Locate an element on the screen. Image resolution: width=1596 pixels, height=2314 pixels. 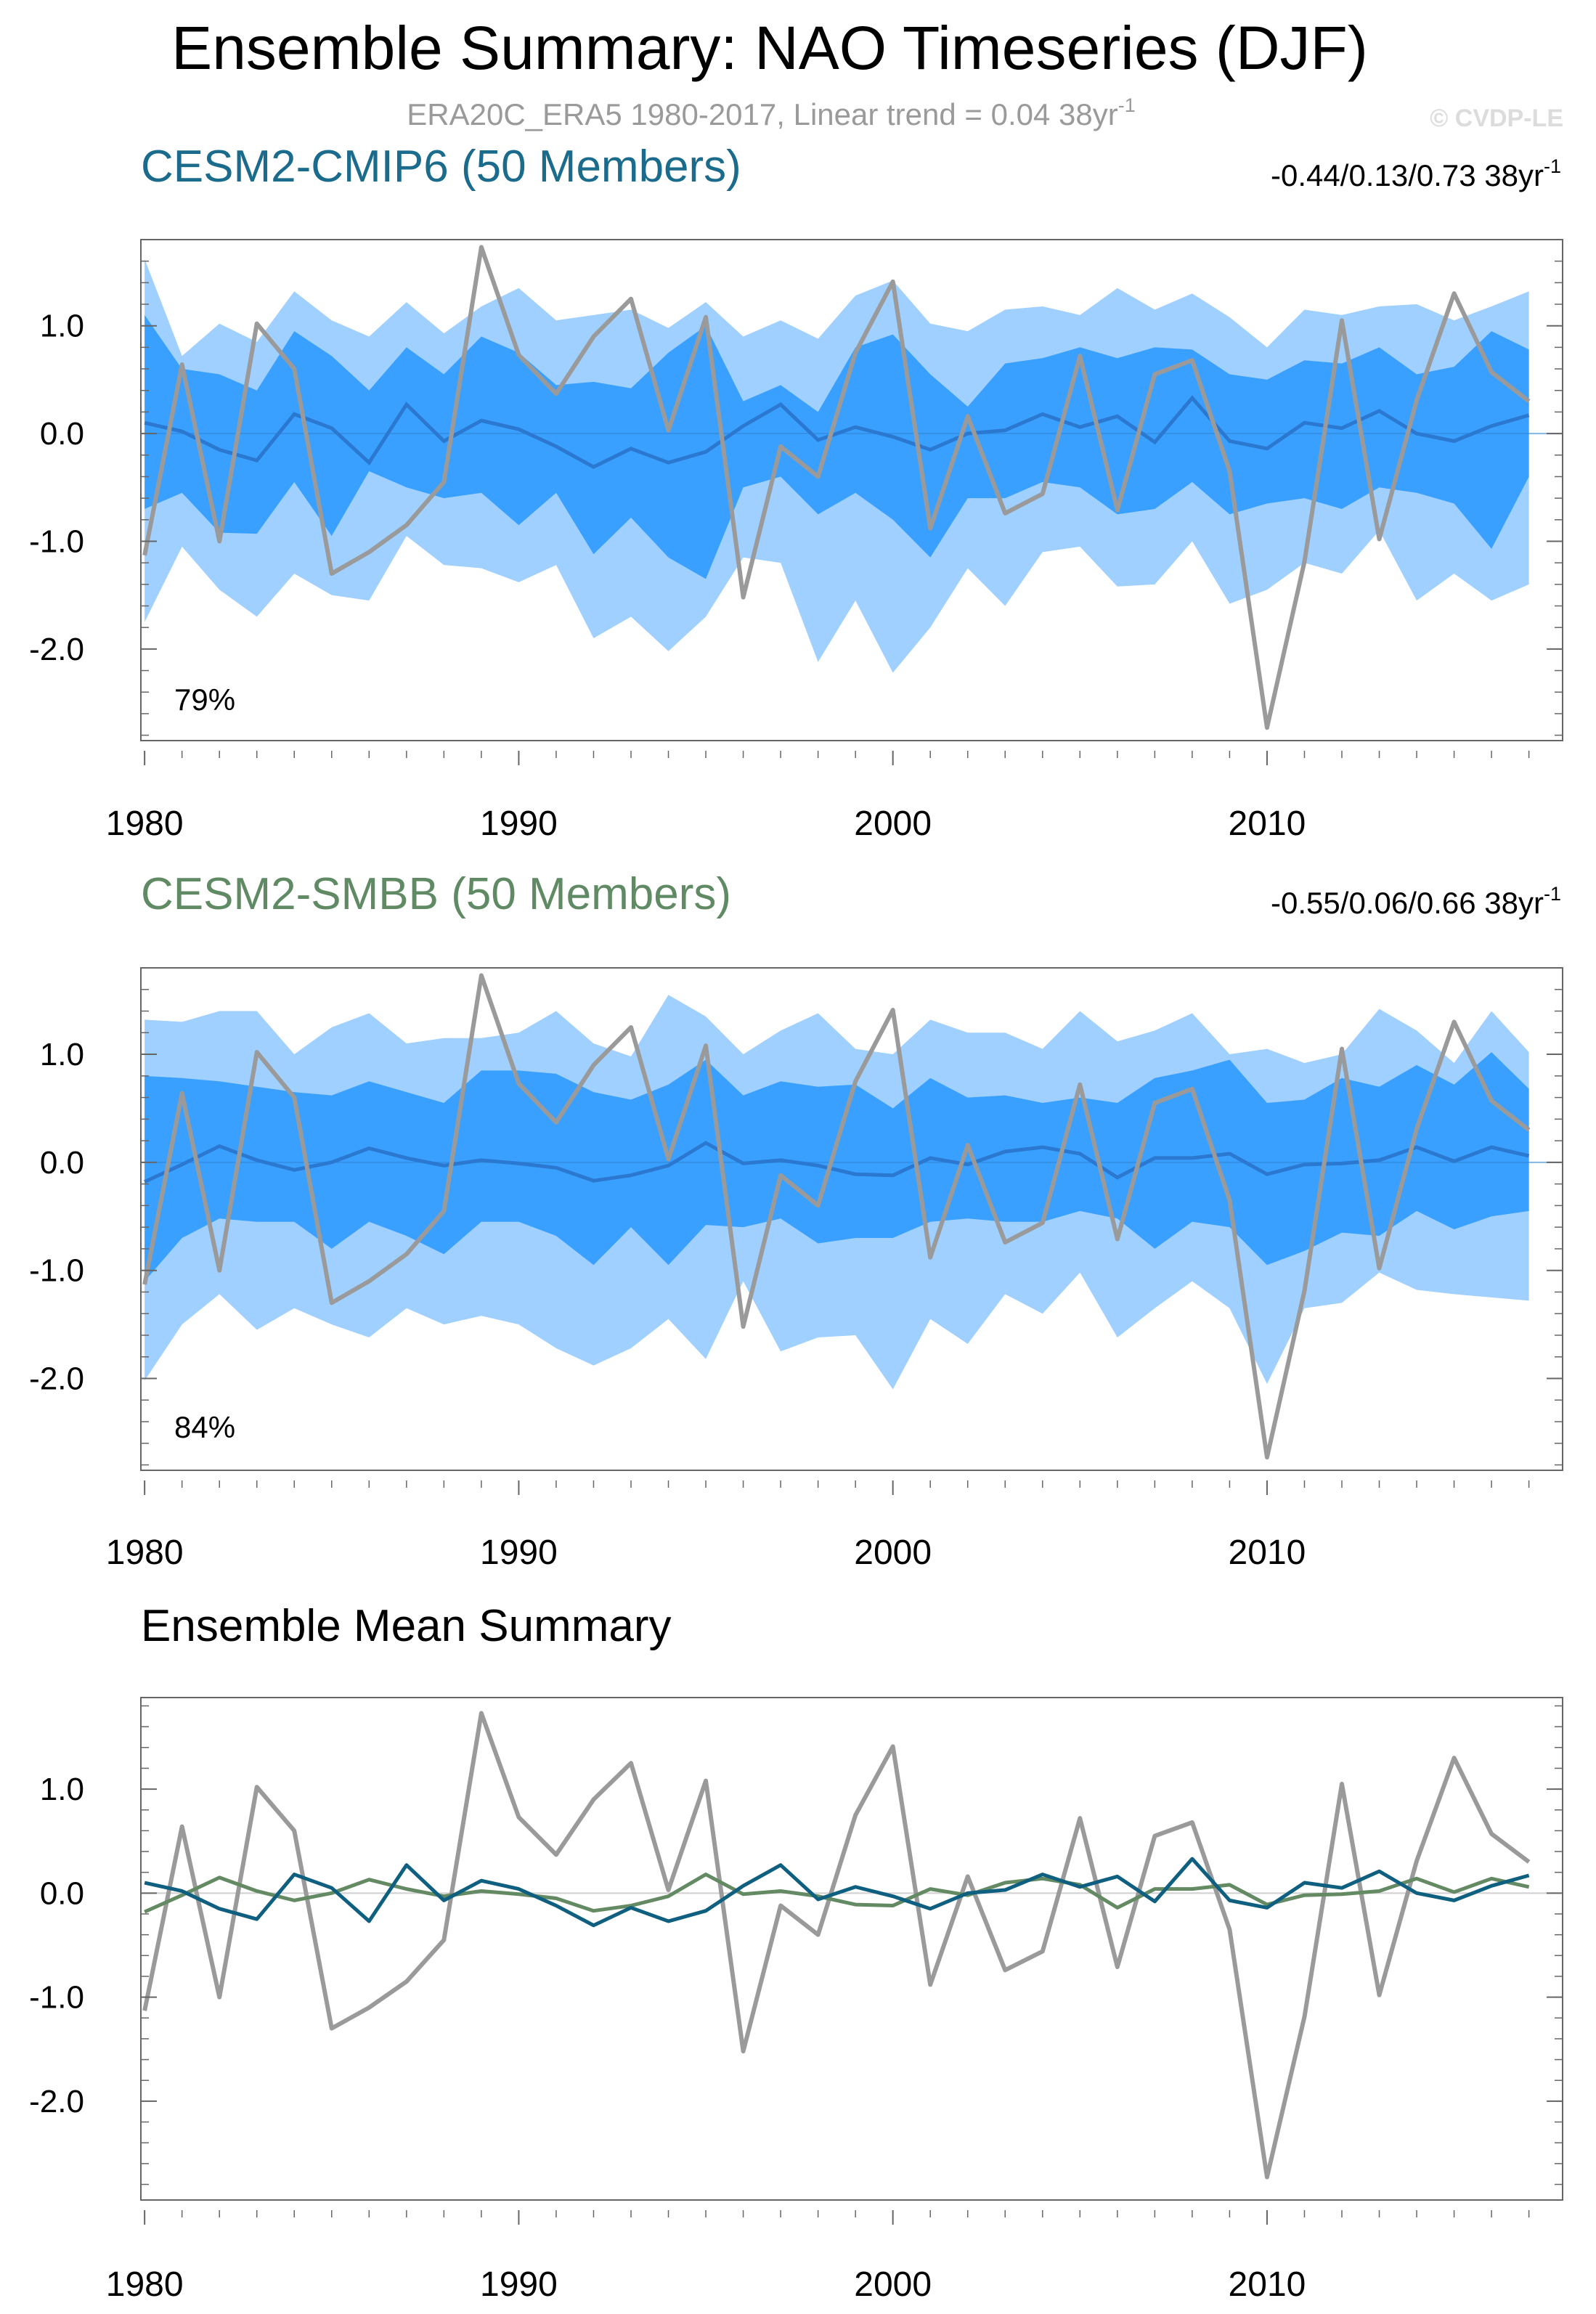
cesm2-cmip6-mean-line is located at coordinates (837, 1893).